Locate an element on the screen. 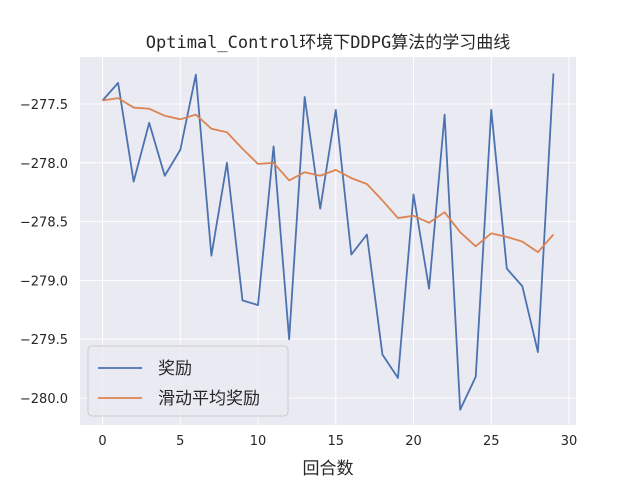  y-tick-label: −277.5 is located at coordinates (44, 105).